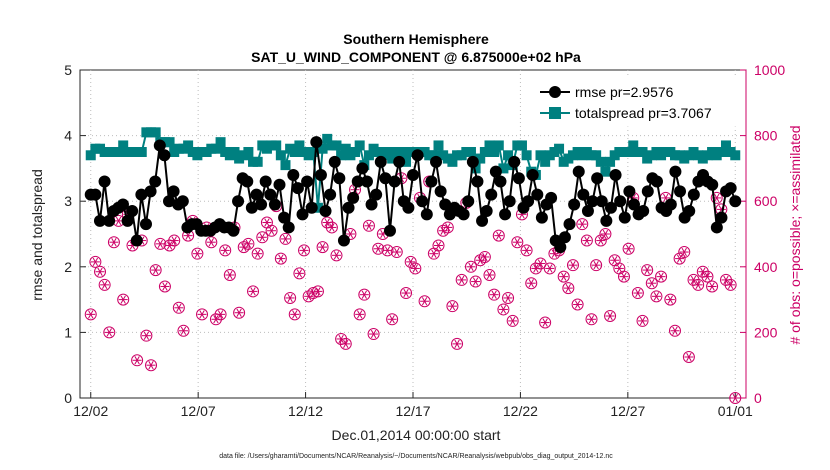  What do you see at coordinates (766, 201) in the screenshot?
I see `y2-tick-label: 600` at bounding box center [766, 201].